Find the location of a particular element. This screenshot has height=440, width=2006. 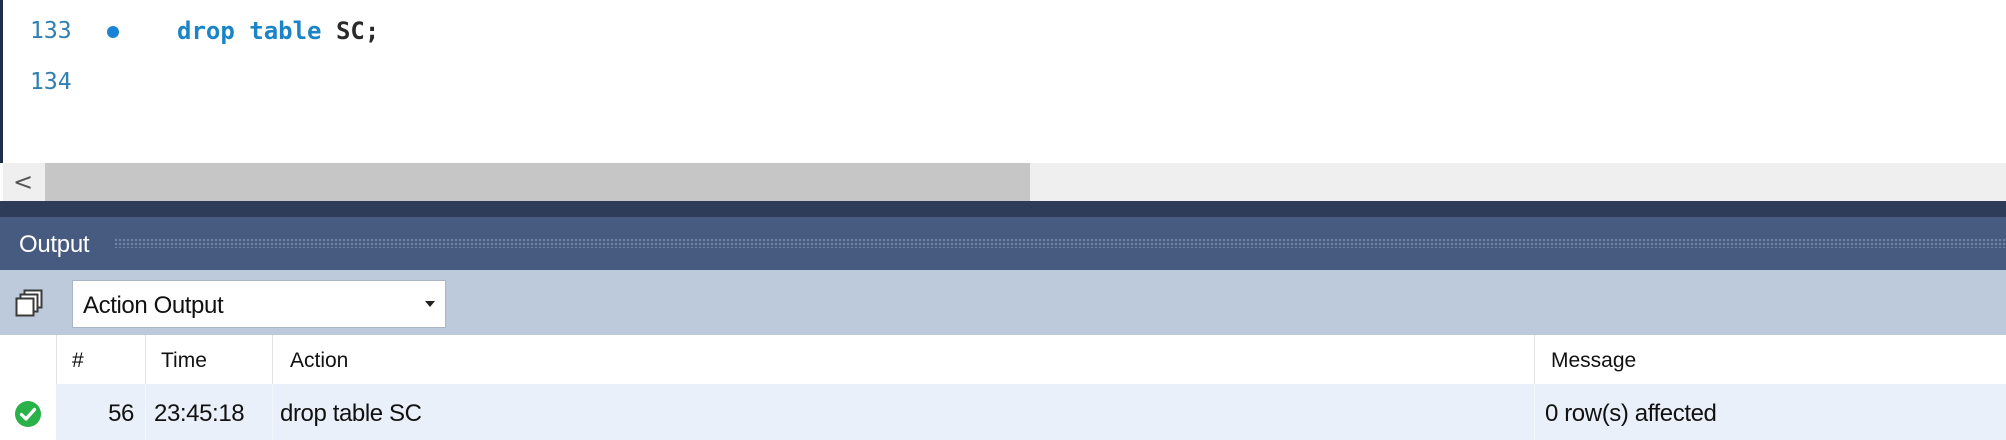

editor-left-border is located at coordinates (1, 81).